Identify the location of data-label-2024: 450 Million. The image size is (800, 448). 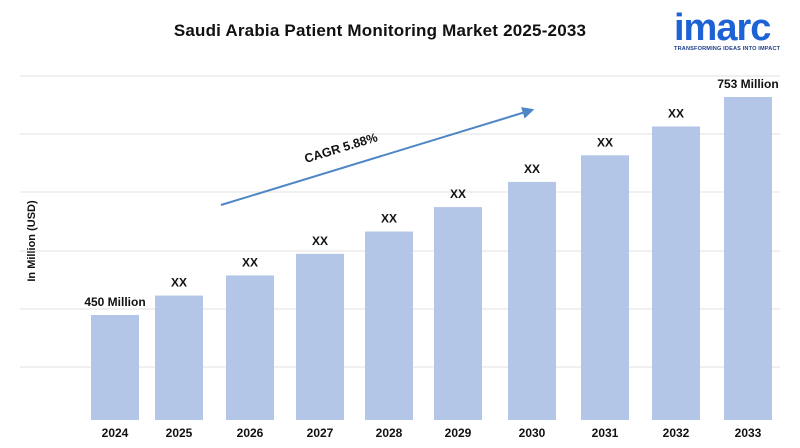
(114, 302).